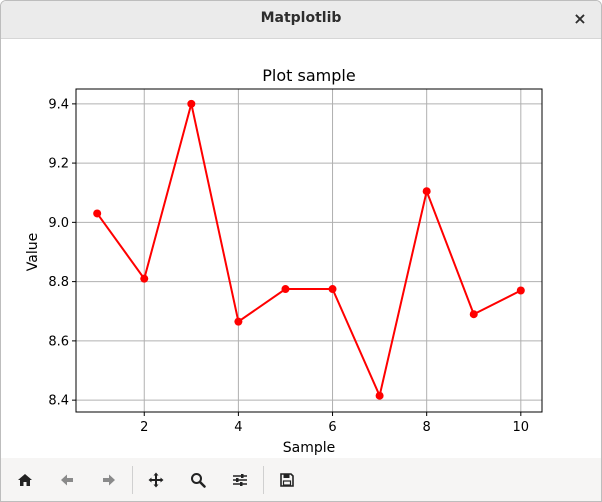  What do you see at coordinates (58, 223) in the screenshot?
I see `y-tick-label: 9.0` at bounding box center [58, 223].